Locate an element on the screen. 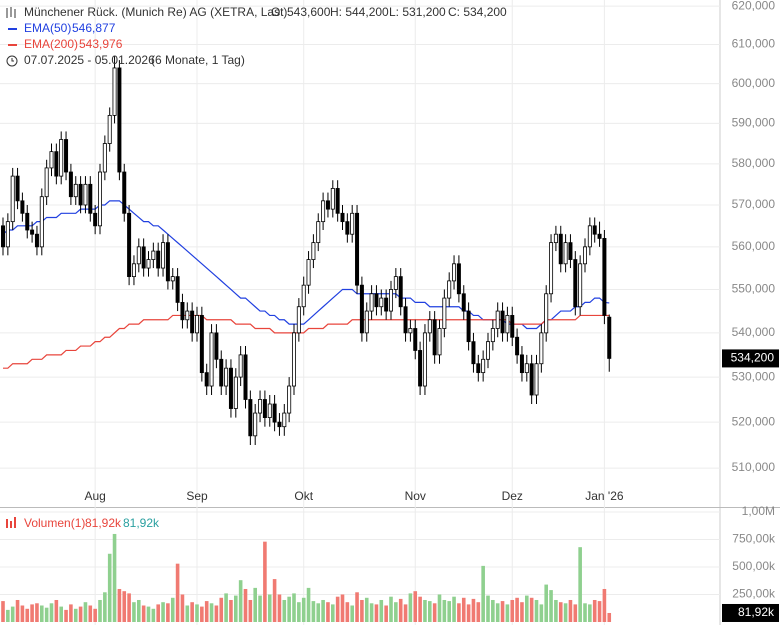 This screenshot has width=780, height=625. legend-label: EMA(200) is located at coordinates (51, 44).